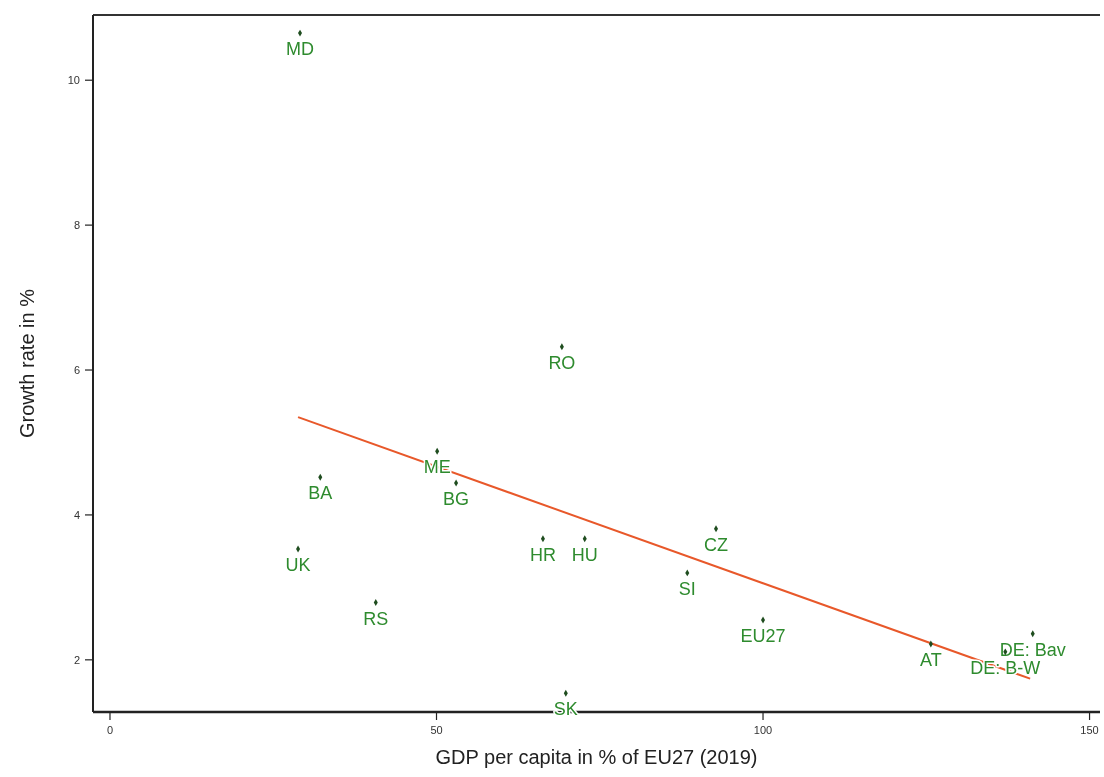 This screenshot has width=1104, height=777. I want to click on x-tick-label: 0, so click(110, 730).